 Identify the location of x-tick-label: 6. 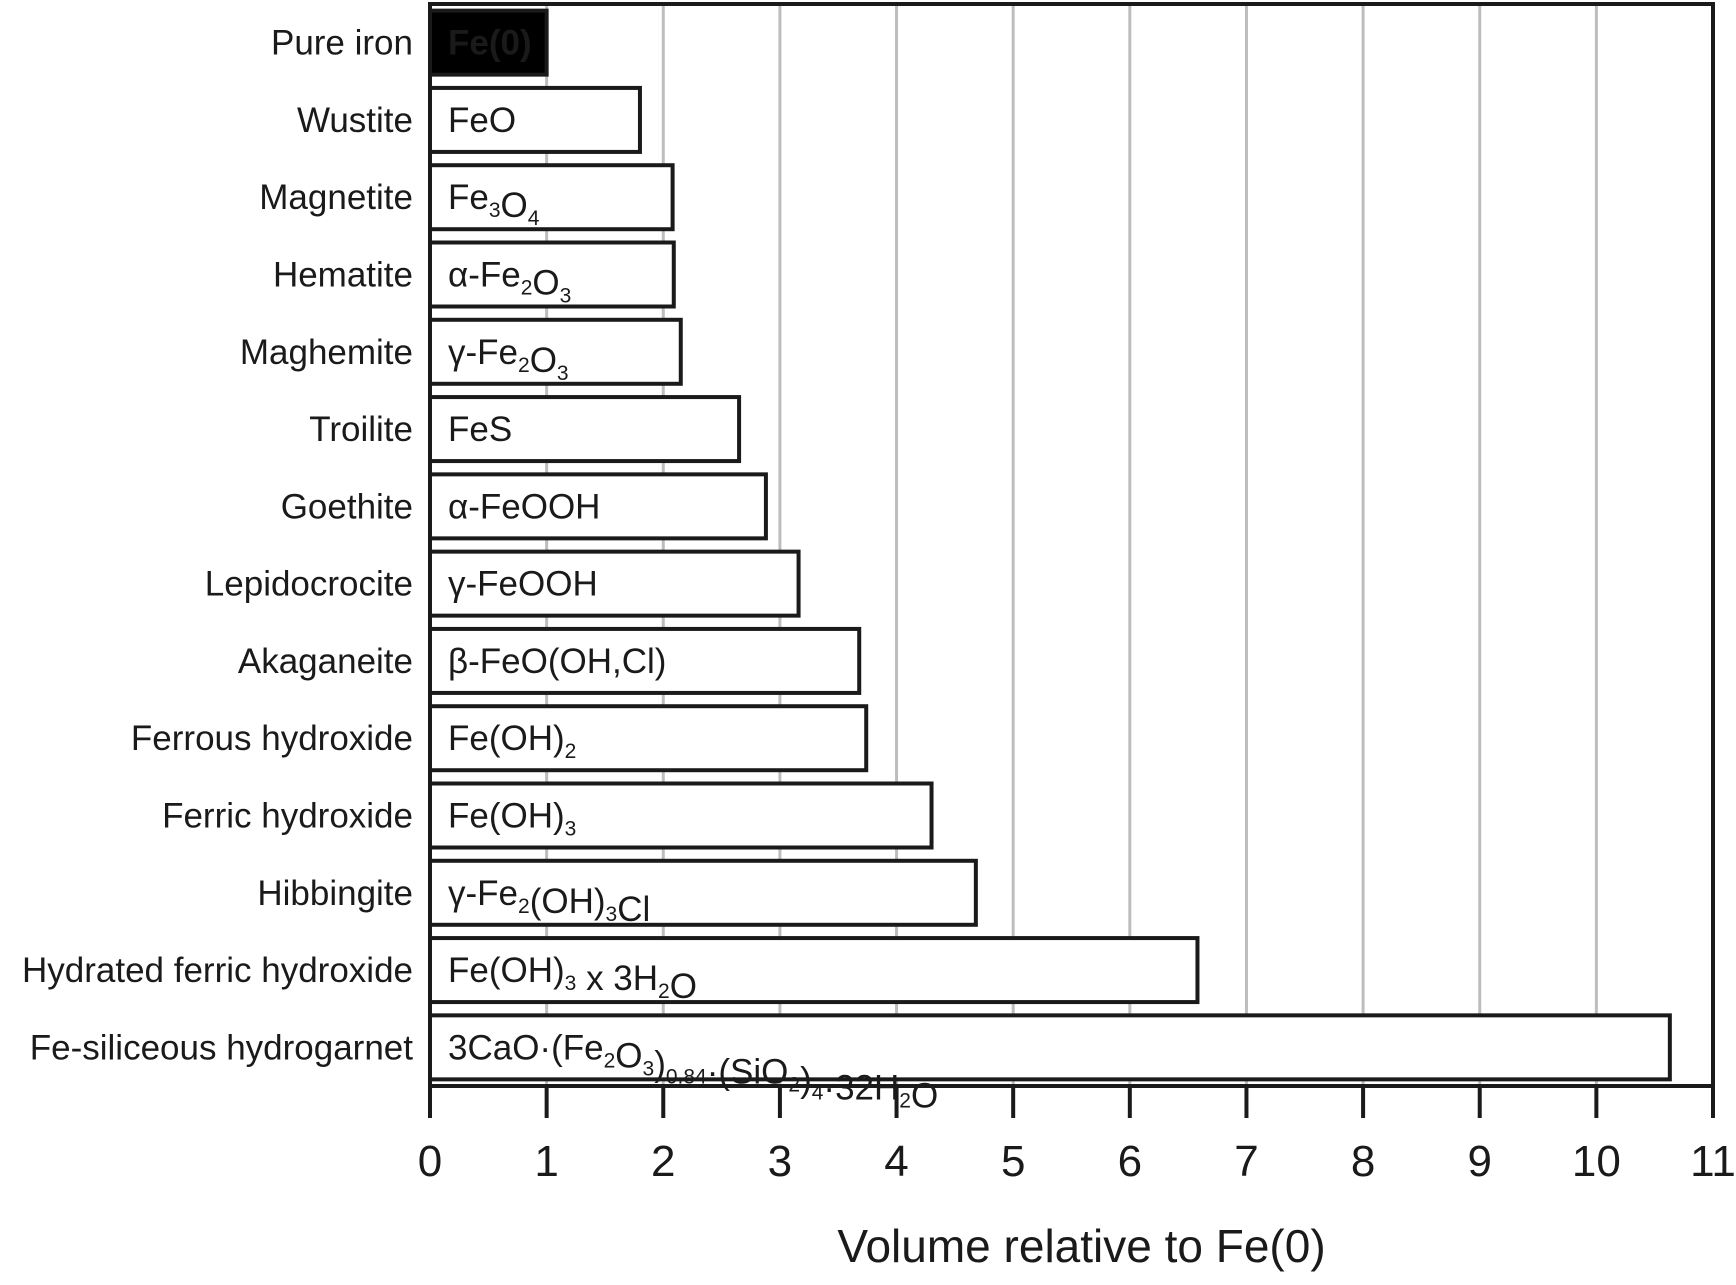
(1130, 1161).